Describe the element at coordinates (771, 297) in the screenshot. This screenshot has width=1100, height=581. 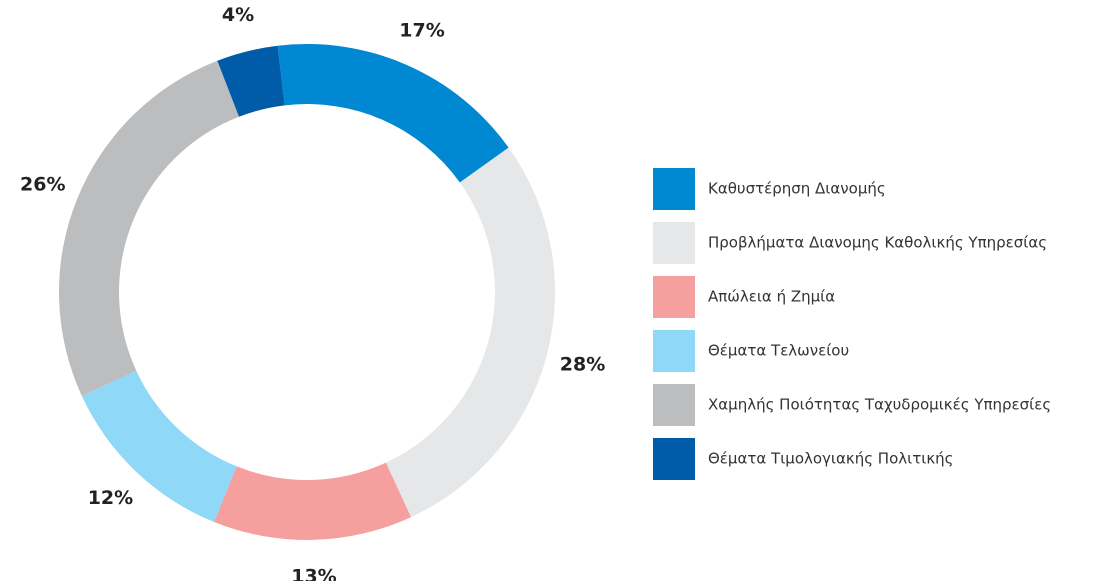
I see `legend-label: Απώλεια ή Ζημία` at that location.